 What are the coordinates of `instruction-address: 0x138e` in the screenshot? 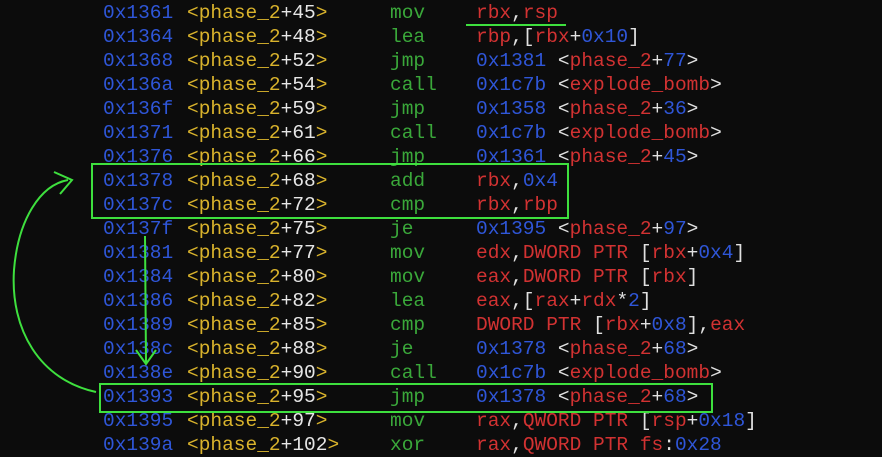 It's located at (138, 373).